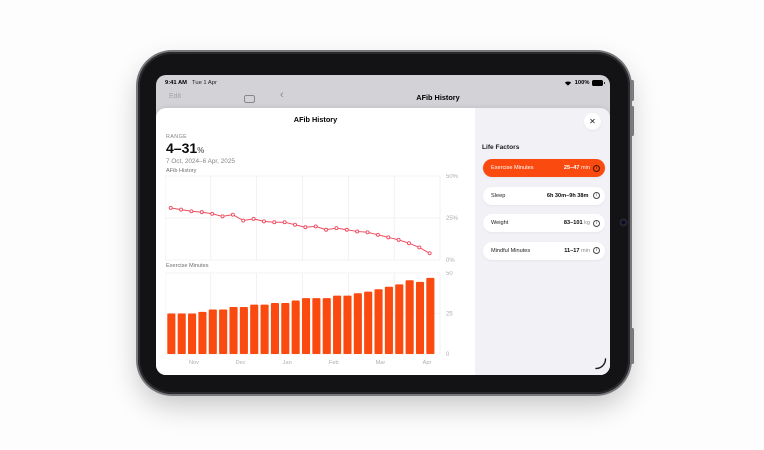 This screenshot has width=764, height=450. Describe the element at coordinates (249, 98) in the screenshot. I see `multitask-window-icon` at that location.